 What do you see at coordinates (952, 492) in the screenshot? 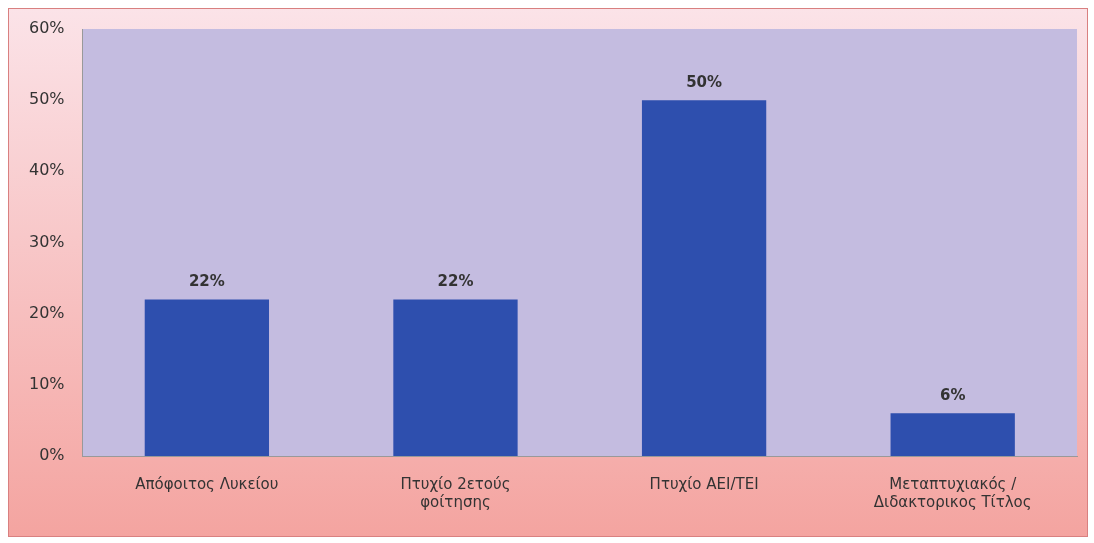
I see `x-tick-label: Μεταπτυχιακός / Διδακτορικος Τίτλος` at bounding box center [952, 492].